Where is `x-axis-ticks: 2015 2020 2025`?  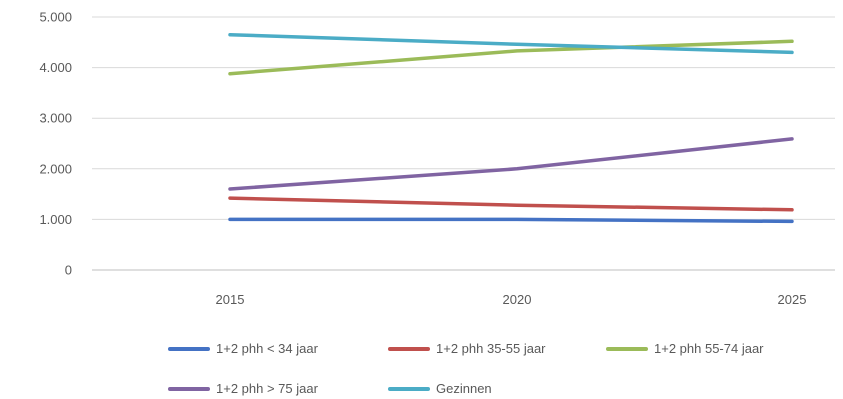
x-axis-ticks: 2015 2020 2025 is located at coordinates (511, 299).